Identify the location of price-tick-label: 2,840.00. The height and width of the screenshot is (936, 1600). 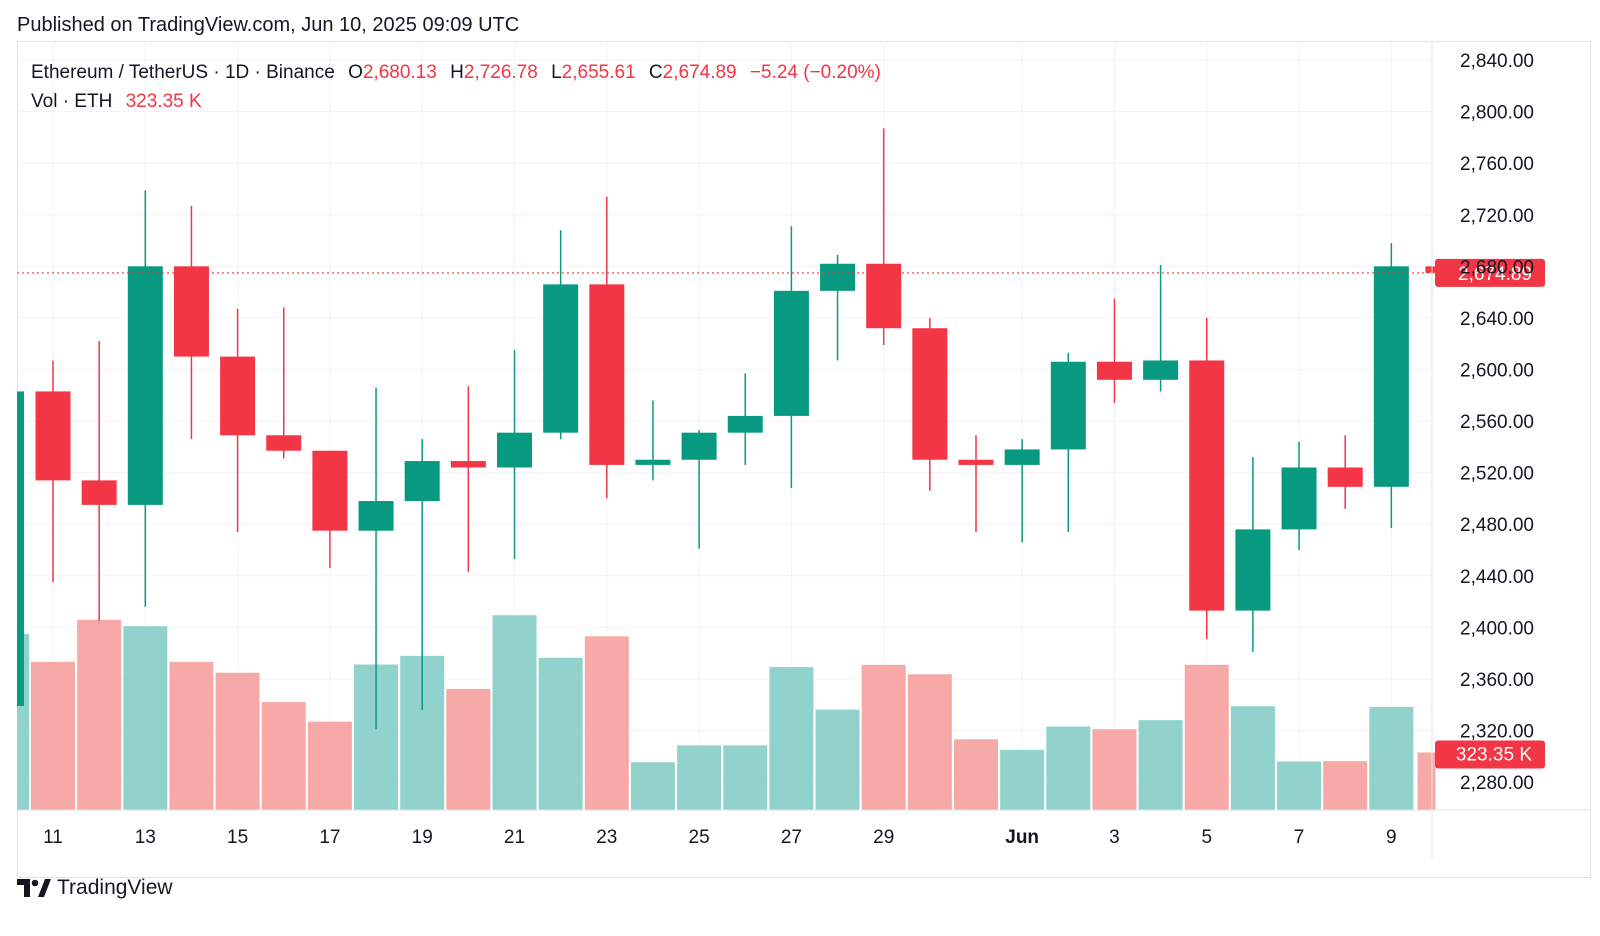
(1497, 61).